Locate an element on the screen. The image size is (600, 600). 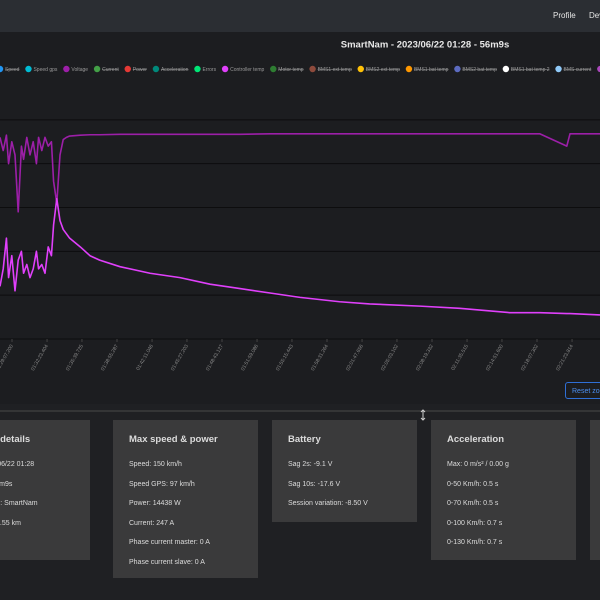
legend-label: BMS2 bat temp is located at coordinates (479, 70).